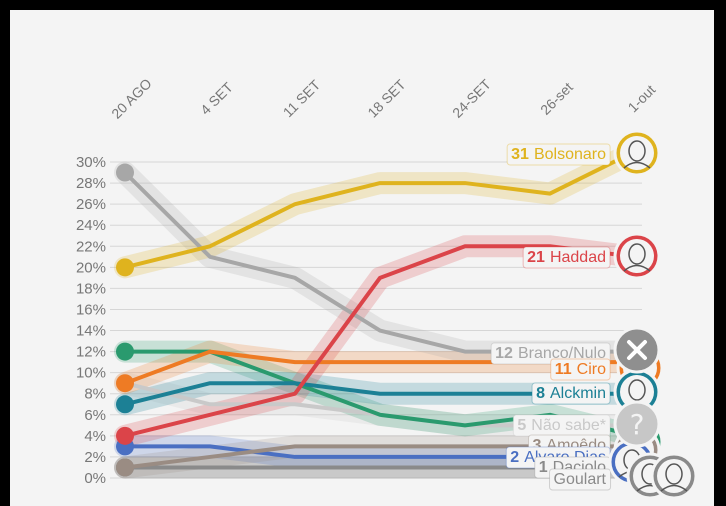 This screenshot has height=506, width=726. I want to click on y-tick-label: 10%, so click(91, 373).